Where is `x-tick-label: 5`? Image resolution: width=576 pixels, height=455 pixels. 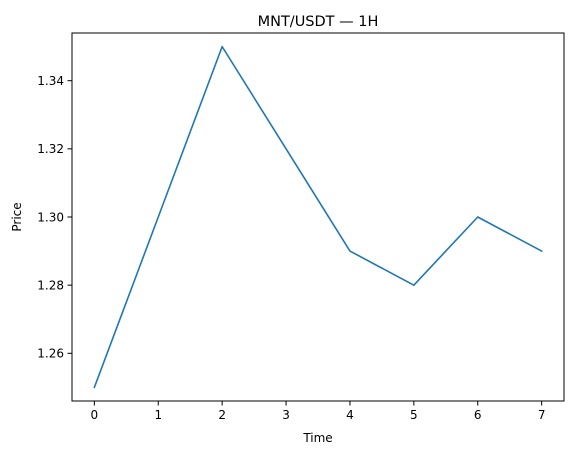
x-tick-label: 5 is located at coordinates (414, 415).